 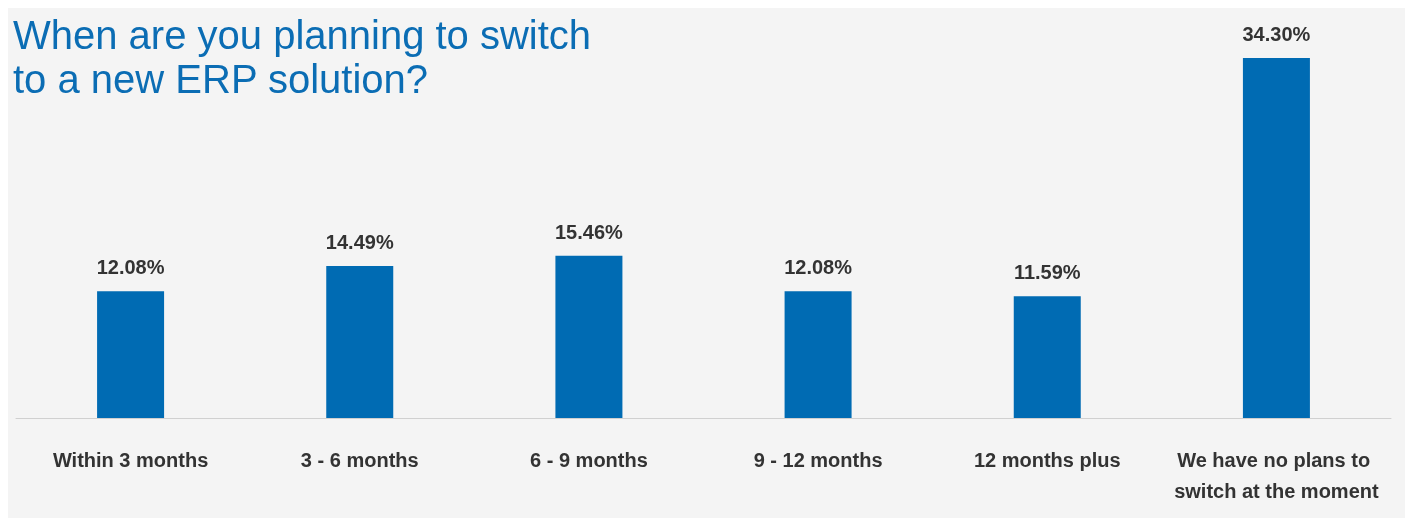 What do you see at coordinates (130, 459) in the screenshot?
I see `x-tick-label: Within 3 months` at bounding box center [130, 459].